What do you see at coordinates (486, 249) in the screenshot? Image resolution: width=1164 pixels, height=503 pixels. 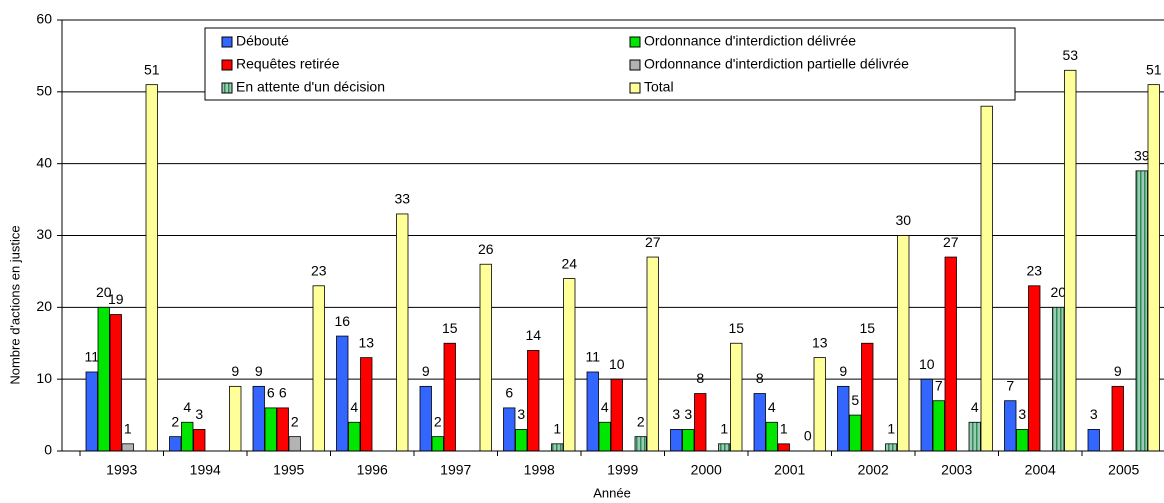 I see `data-label: 26` at bounding box center [486, 249].